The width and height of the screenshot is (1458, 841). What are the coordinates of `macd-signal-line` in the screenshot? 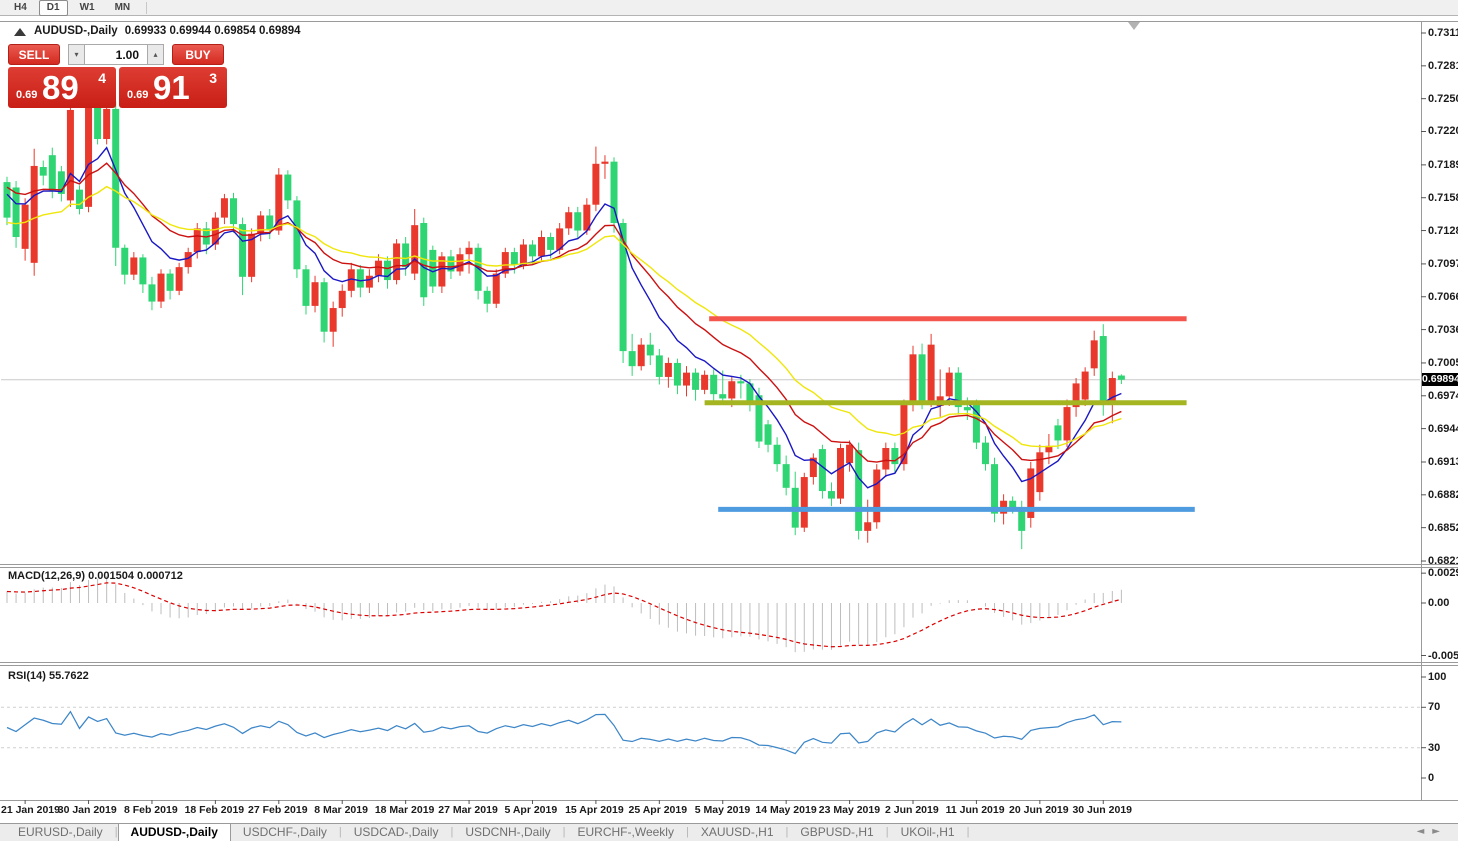 It's located at (564, 615).